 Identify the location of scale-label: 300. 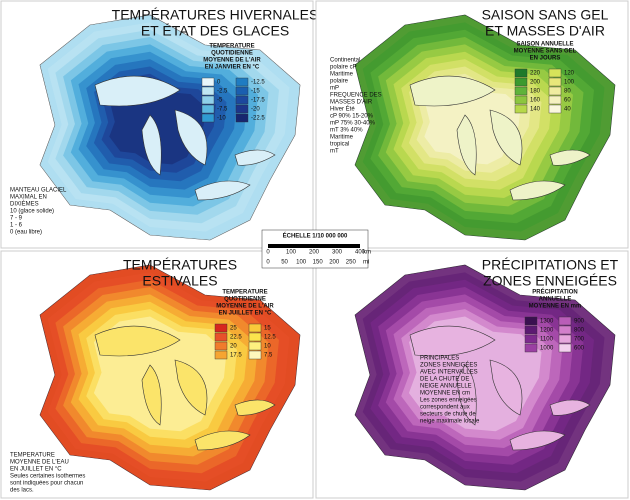
(337, 253).